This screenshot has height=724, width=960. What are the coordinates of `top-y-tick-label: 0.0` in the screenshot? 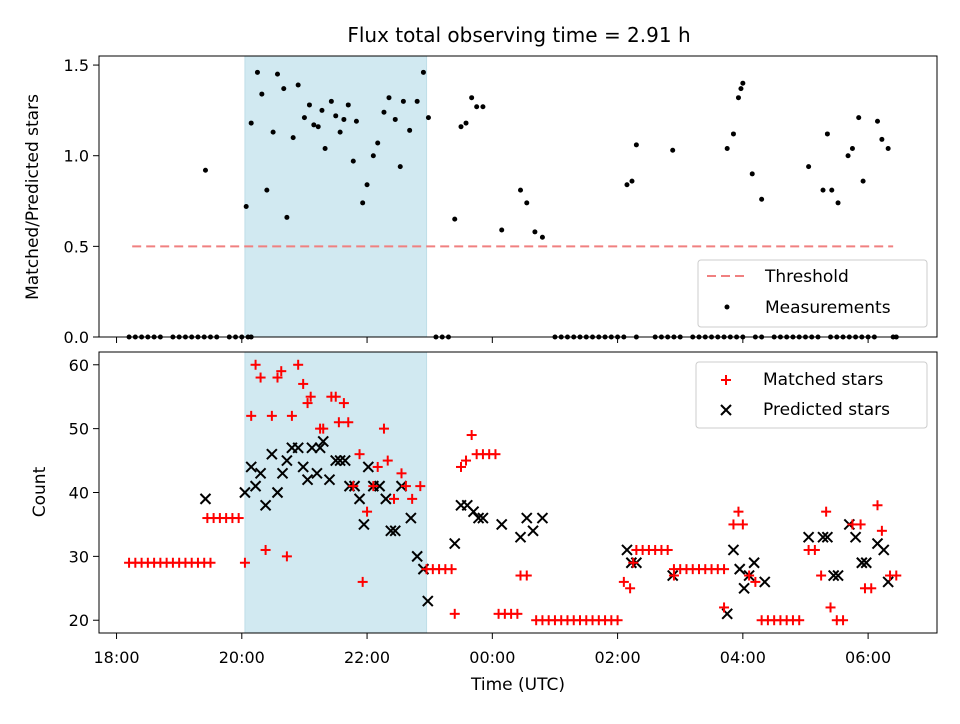 It's located at (76, 337).